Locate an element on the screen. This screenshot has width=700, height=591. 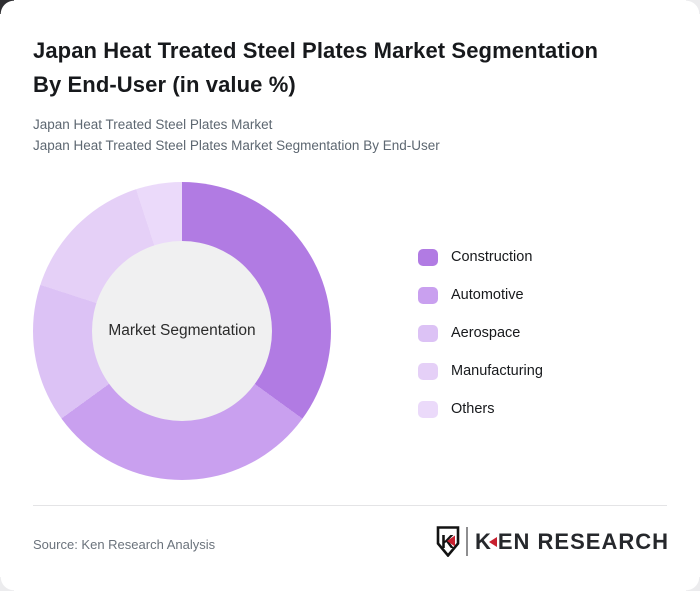
legend-item-others: Others is located at coordinates (480, 409).